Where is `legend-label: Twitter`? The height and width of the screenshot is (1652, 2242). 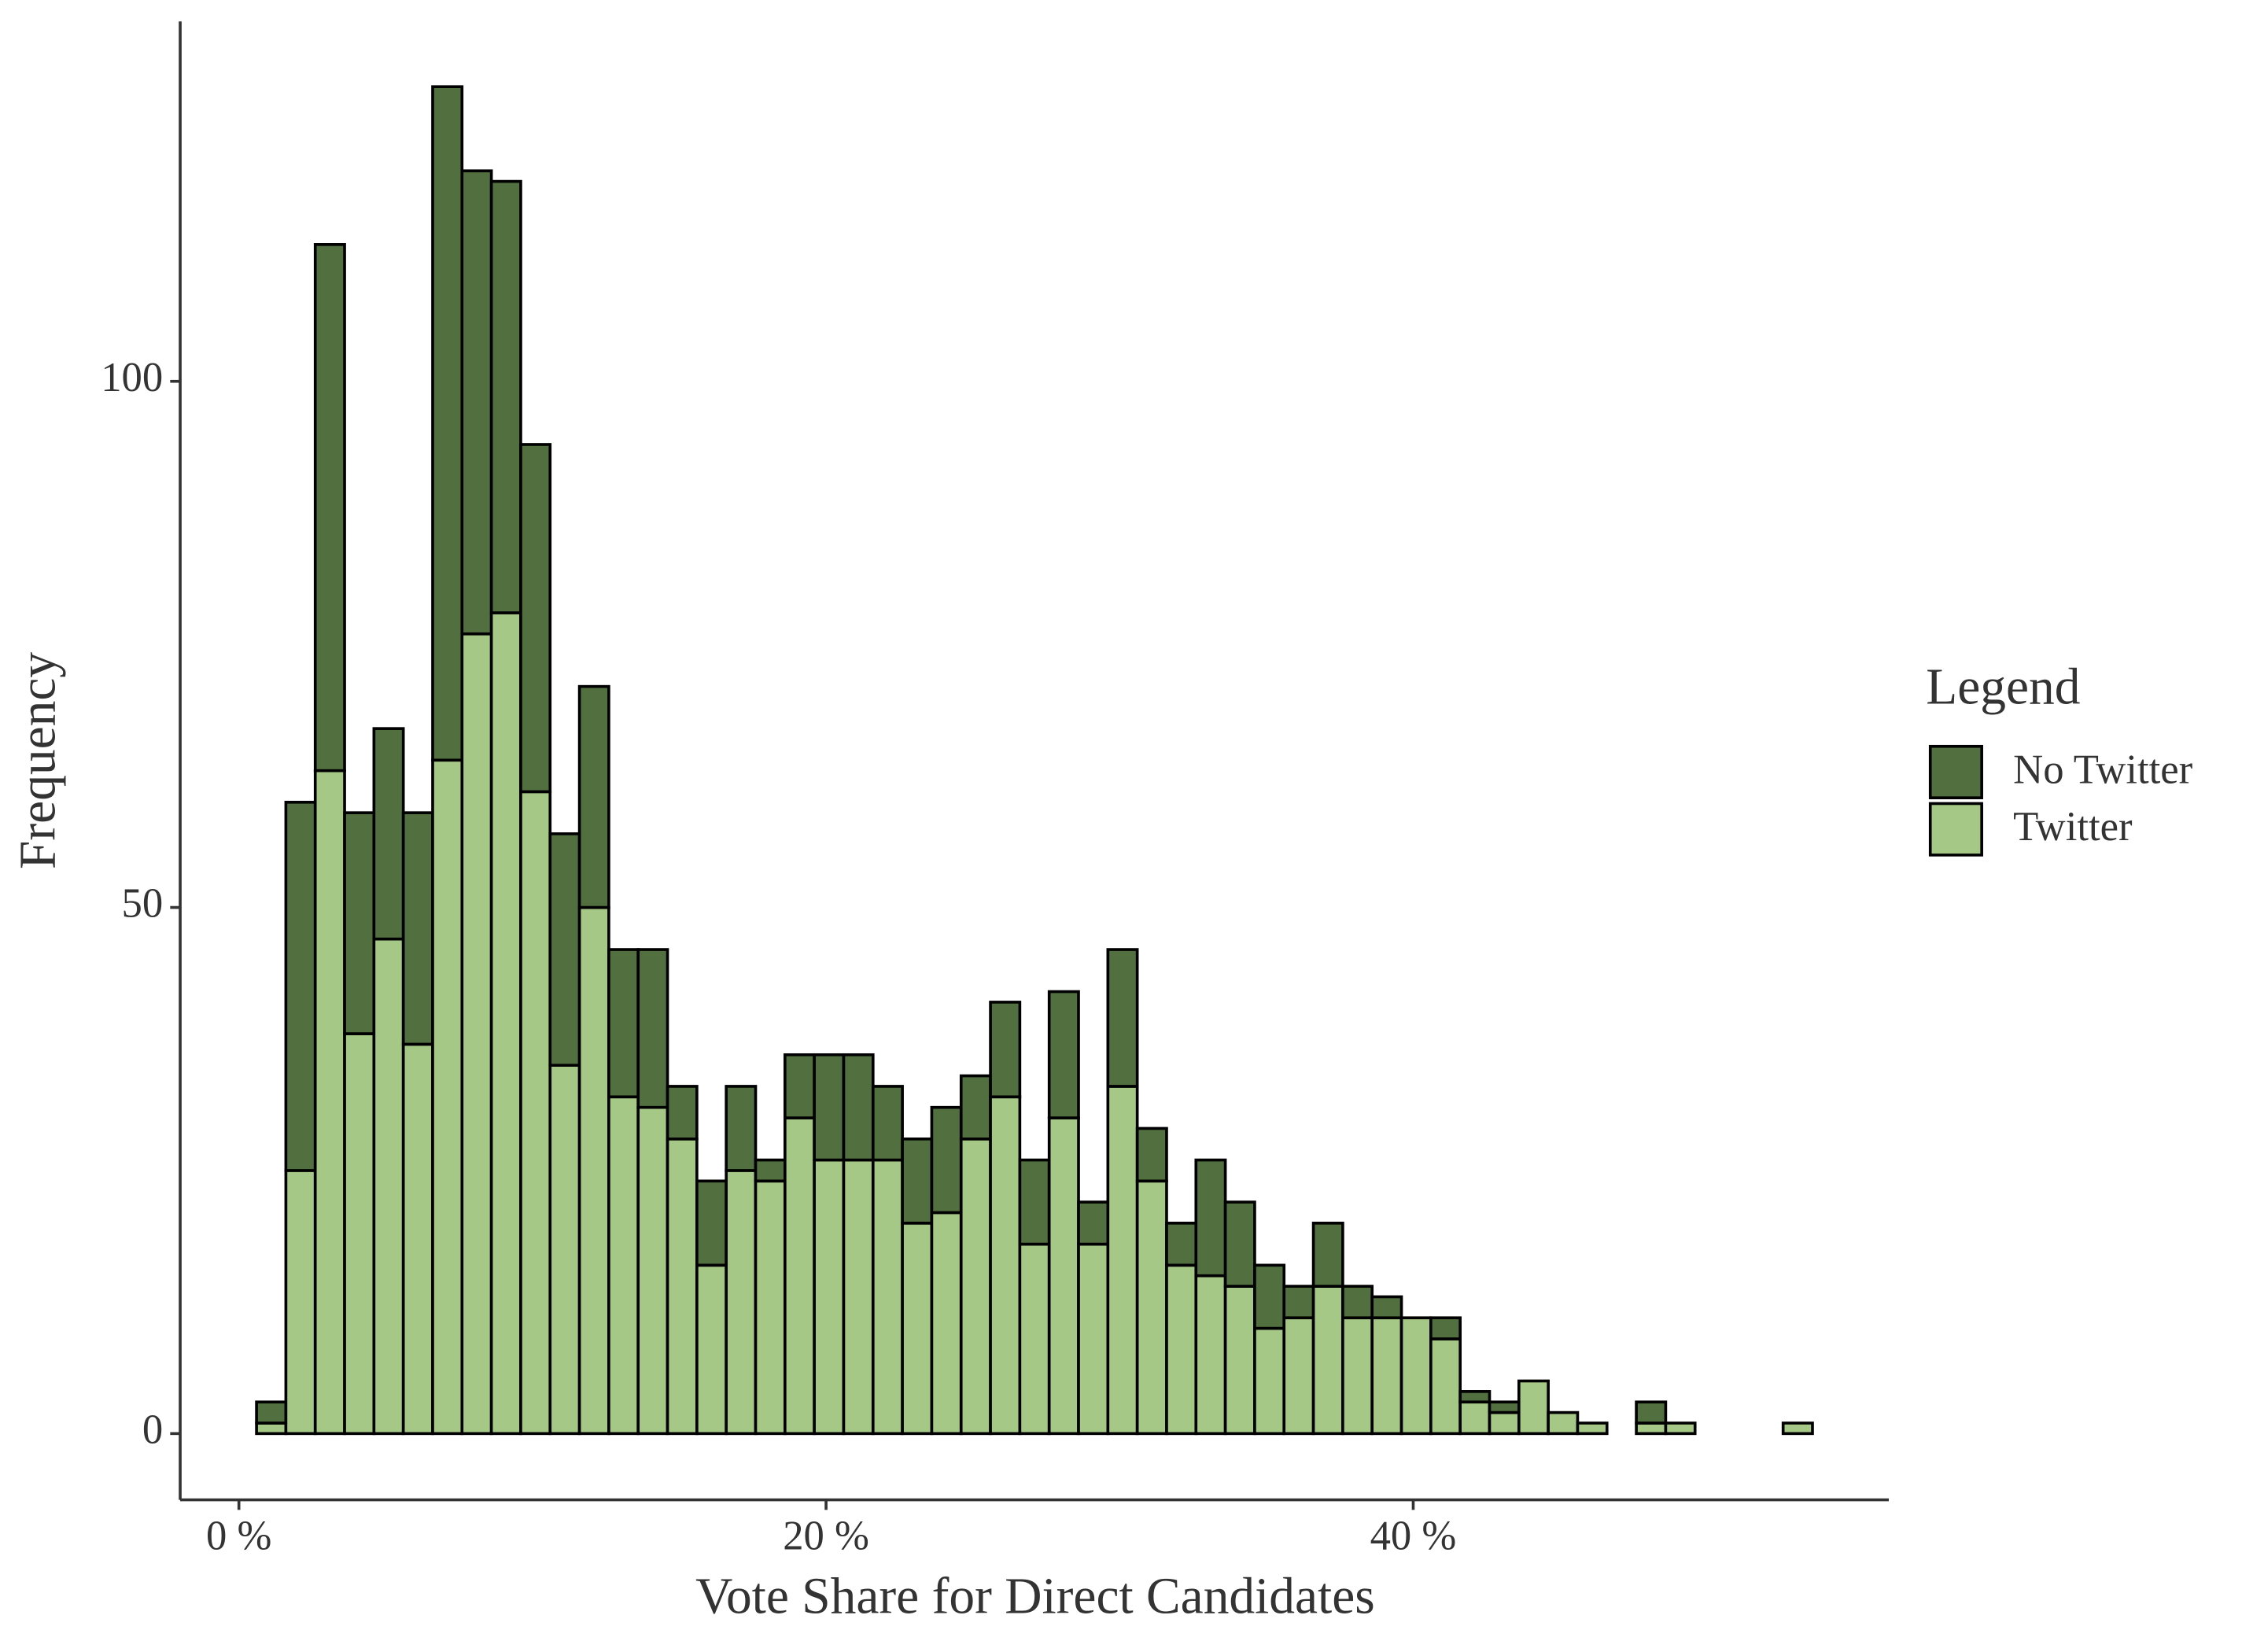 legend-label: Twitter is located at coordinates (2073, 827).